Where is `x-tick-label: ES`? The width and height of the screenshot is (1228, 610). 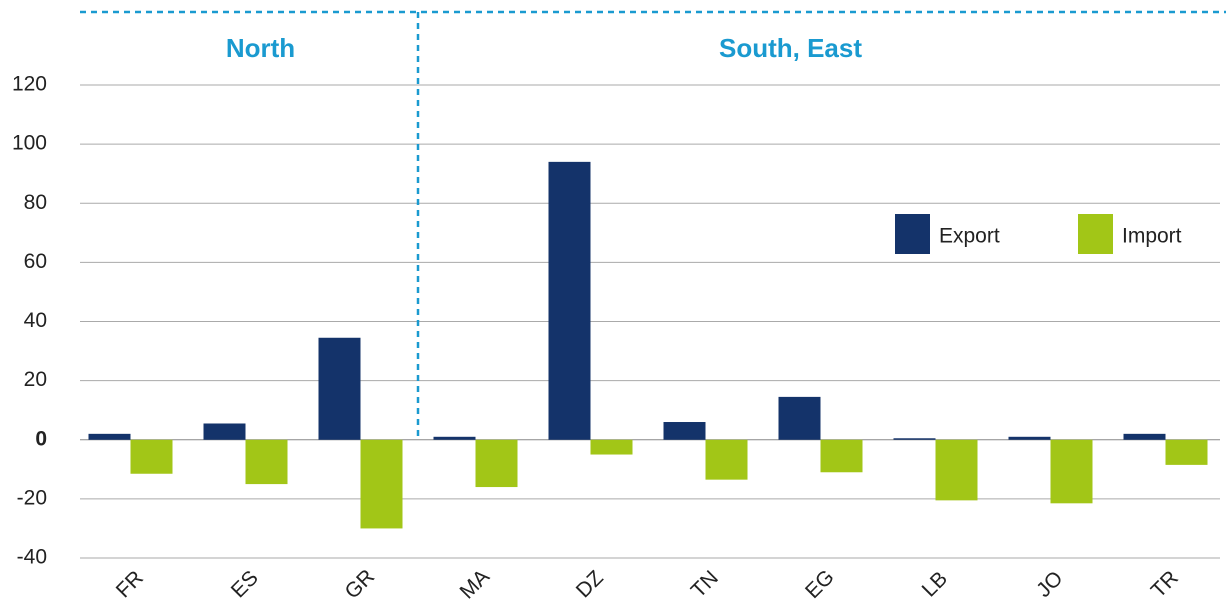 x-tick-label: ES is located at coordinates (245, 584).